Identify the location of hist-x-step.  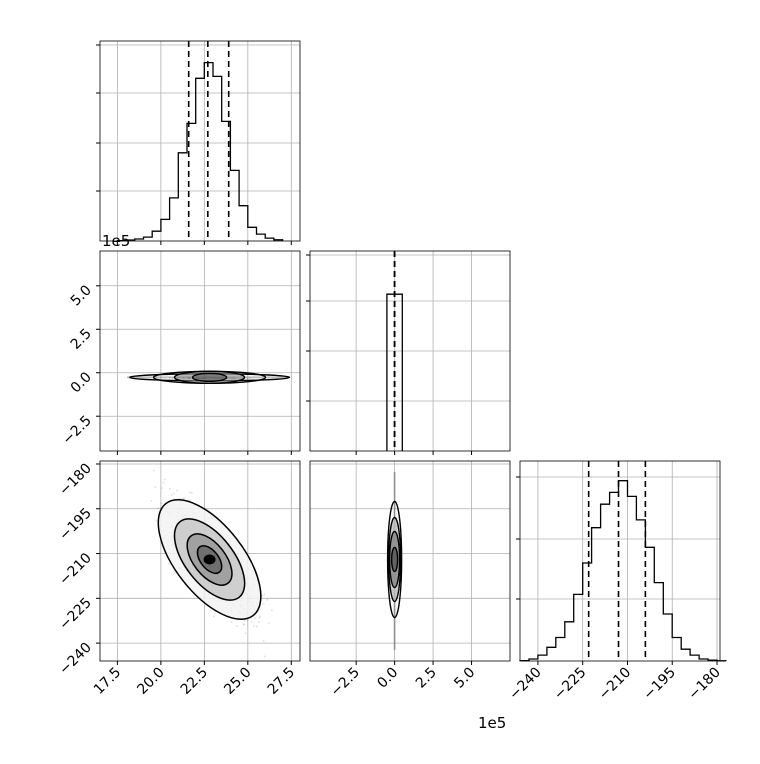
(200, 151).